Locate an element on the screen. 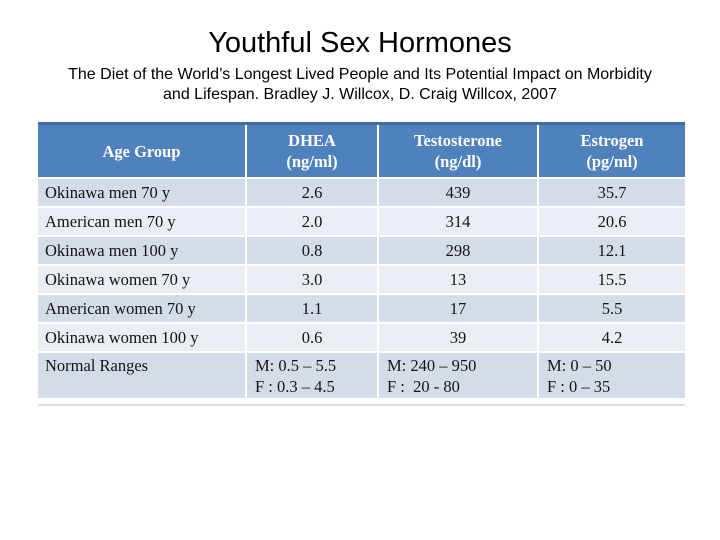 This screenshot has width=720, height=540. dhea-value-cell: 2.6 is located at coordinates (311, 192).